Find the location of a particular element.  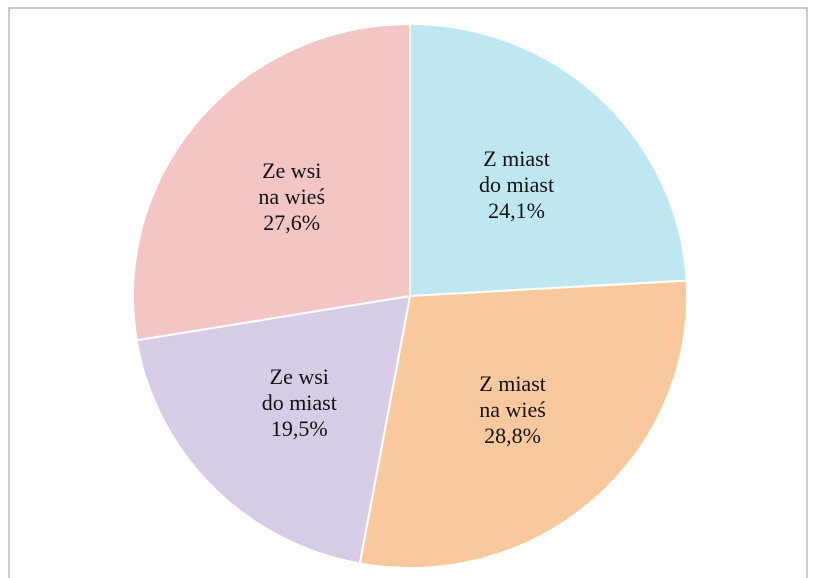

slice-label: Z miast do miast 24,1% is located at coordinates (516, 185).